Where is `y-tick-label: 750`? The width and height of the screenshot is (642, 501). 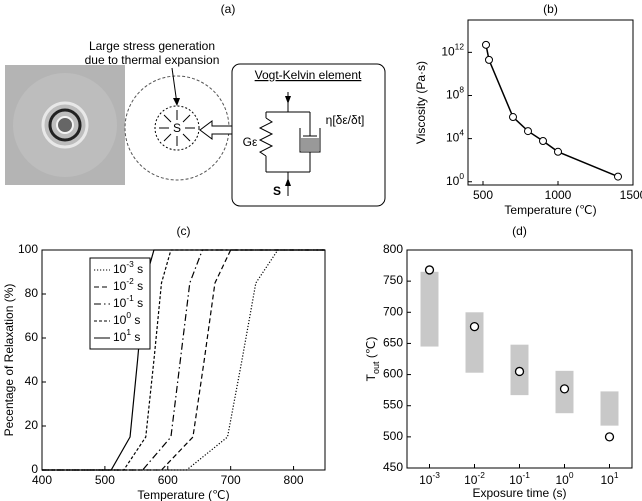
y-tick-label: 750 is located at coordinates (393, 280).